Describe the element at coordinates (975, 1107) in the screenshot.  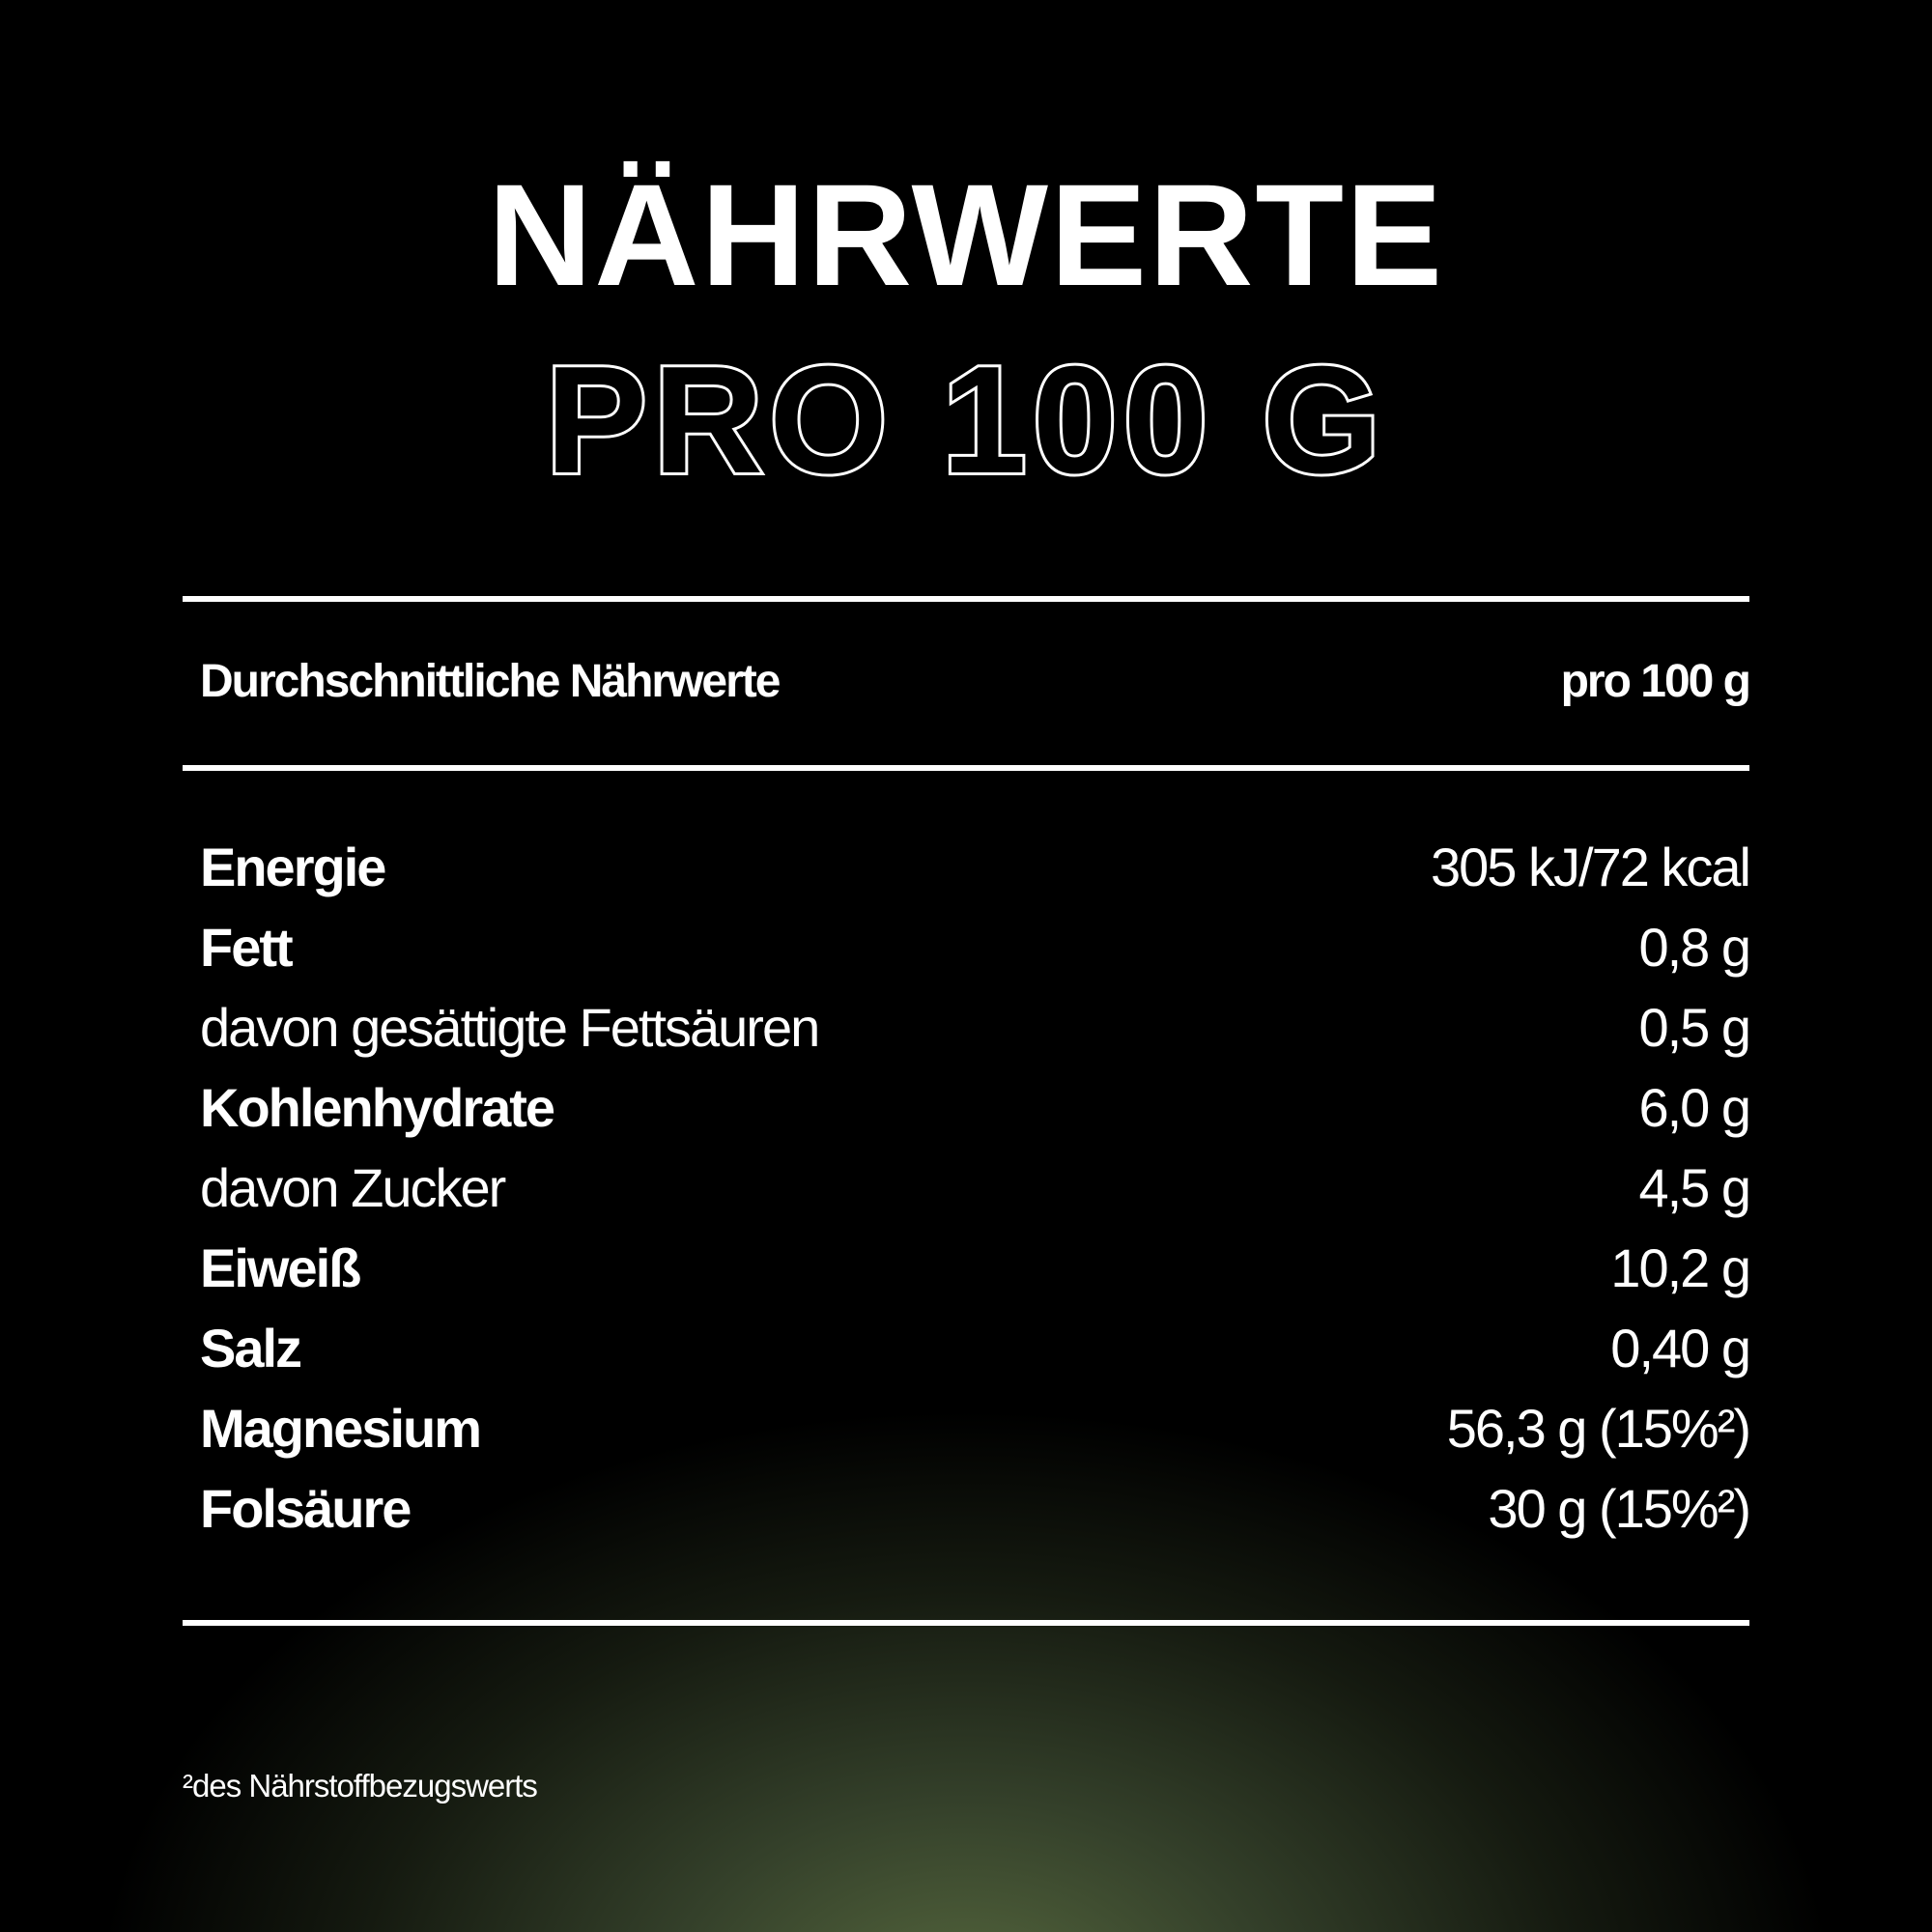
I see `table-row: Kohlenhydrate 6,0 g` at that location.